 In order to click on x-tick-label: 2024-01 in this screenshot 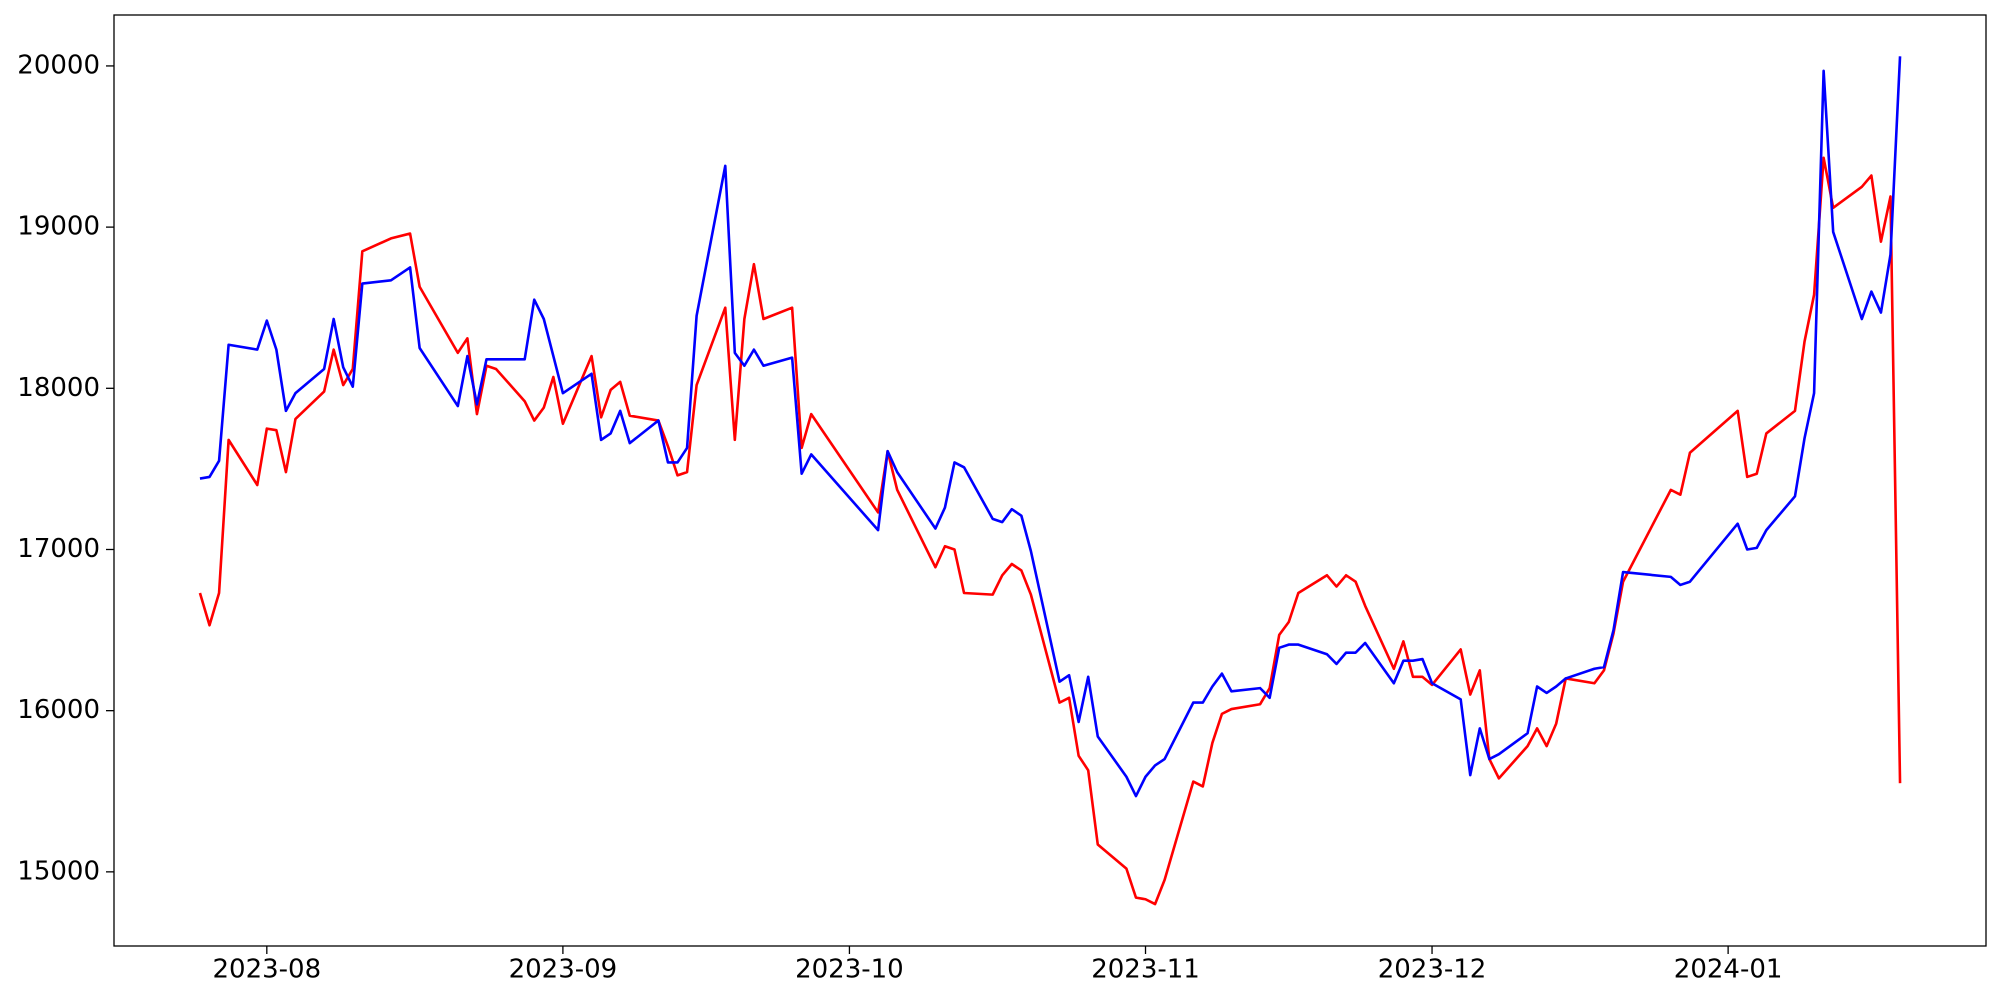, I will do `click(1728, 970)`.